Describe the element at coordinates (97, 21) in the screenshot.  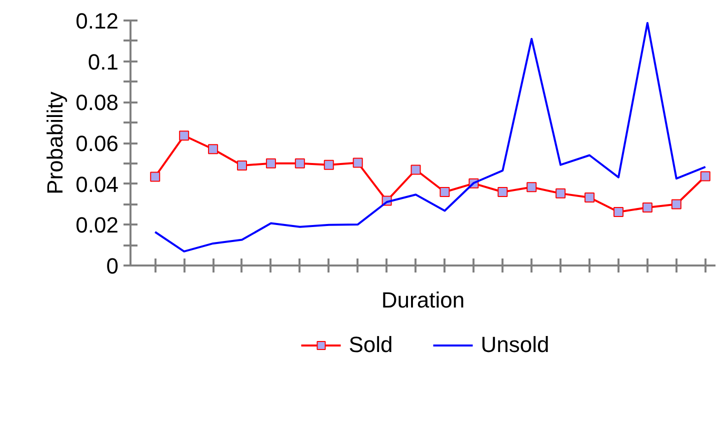
I see `y-tick-label: 0.12` at that location.